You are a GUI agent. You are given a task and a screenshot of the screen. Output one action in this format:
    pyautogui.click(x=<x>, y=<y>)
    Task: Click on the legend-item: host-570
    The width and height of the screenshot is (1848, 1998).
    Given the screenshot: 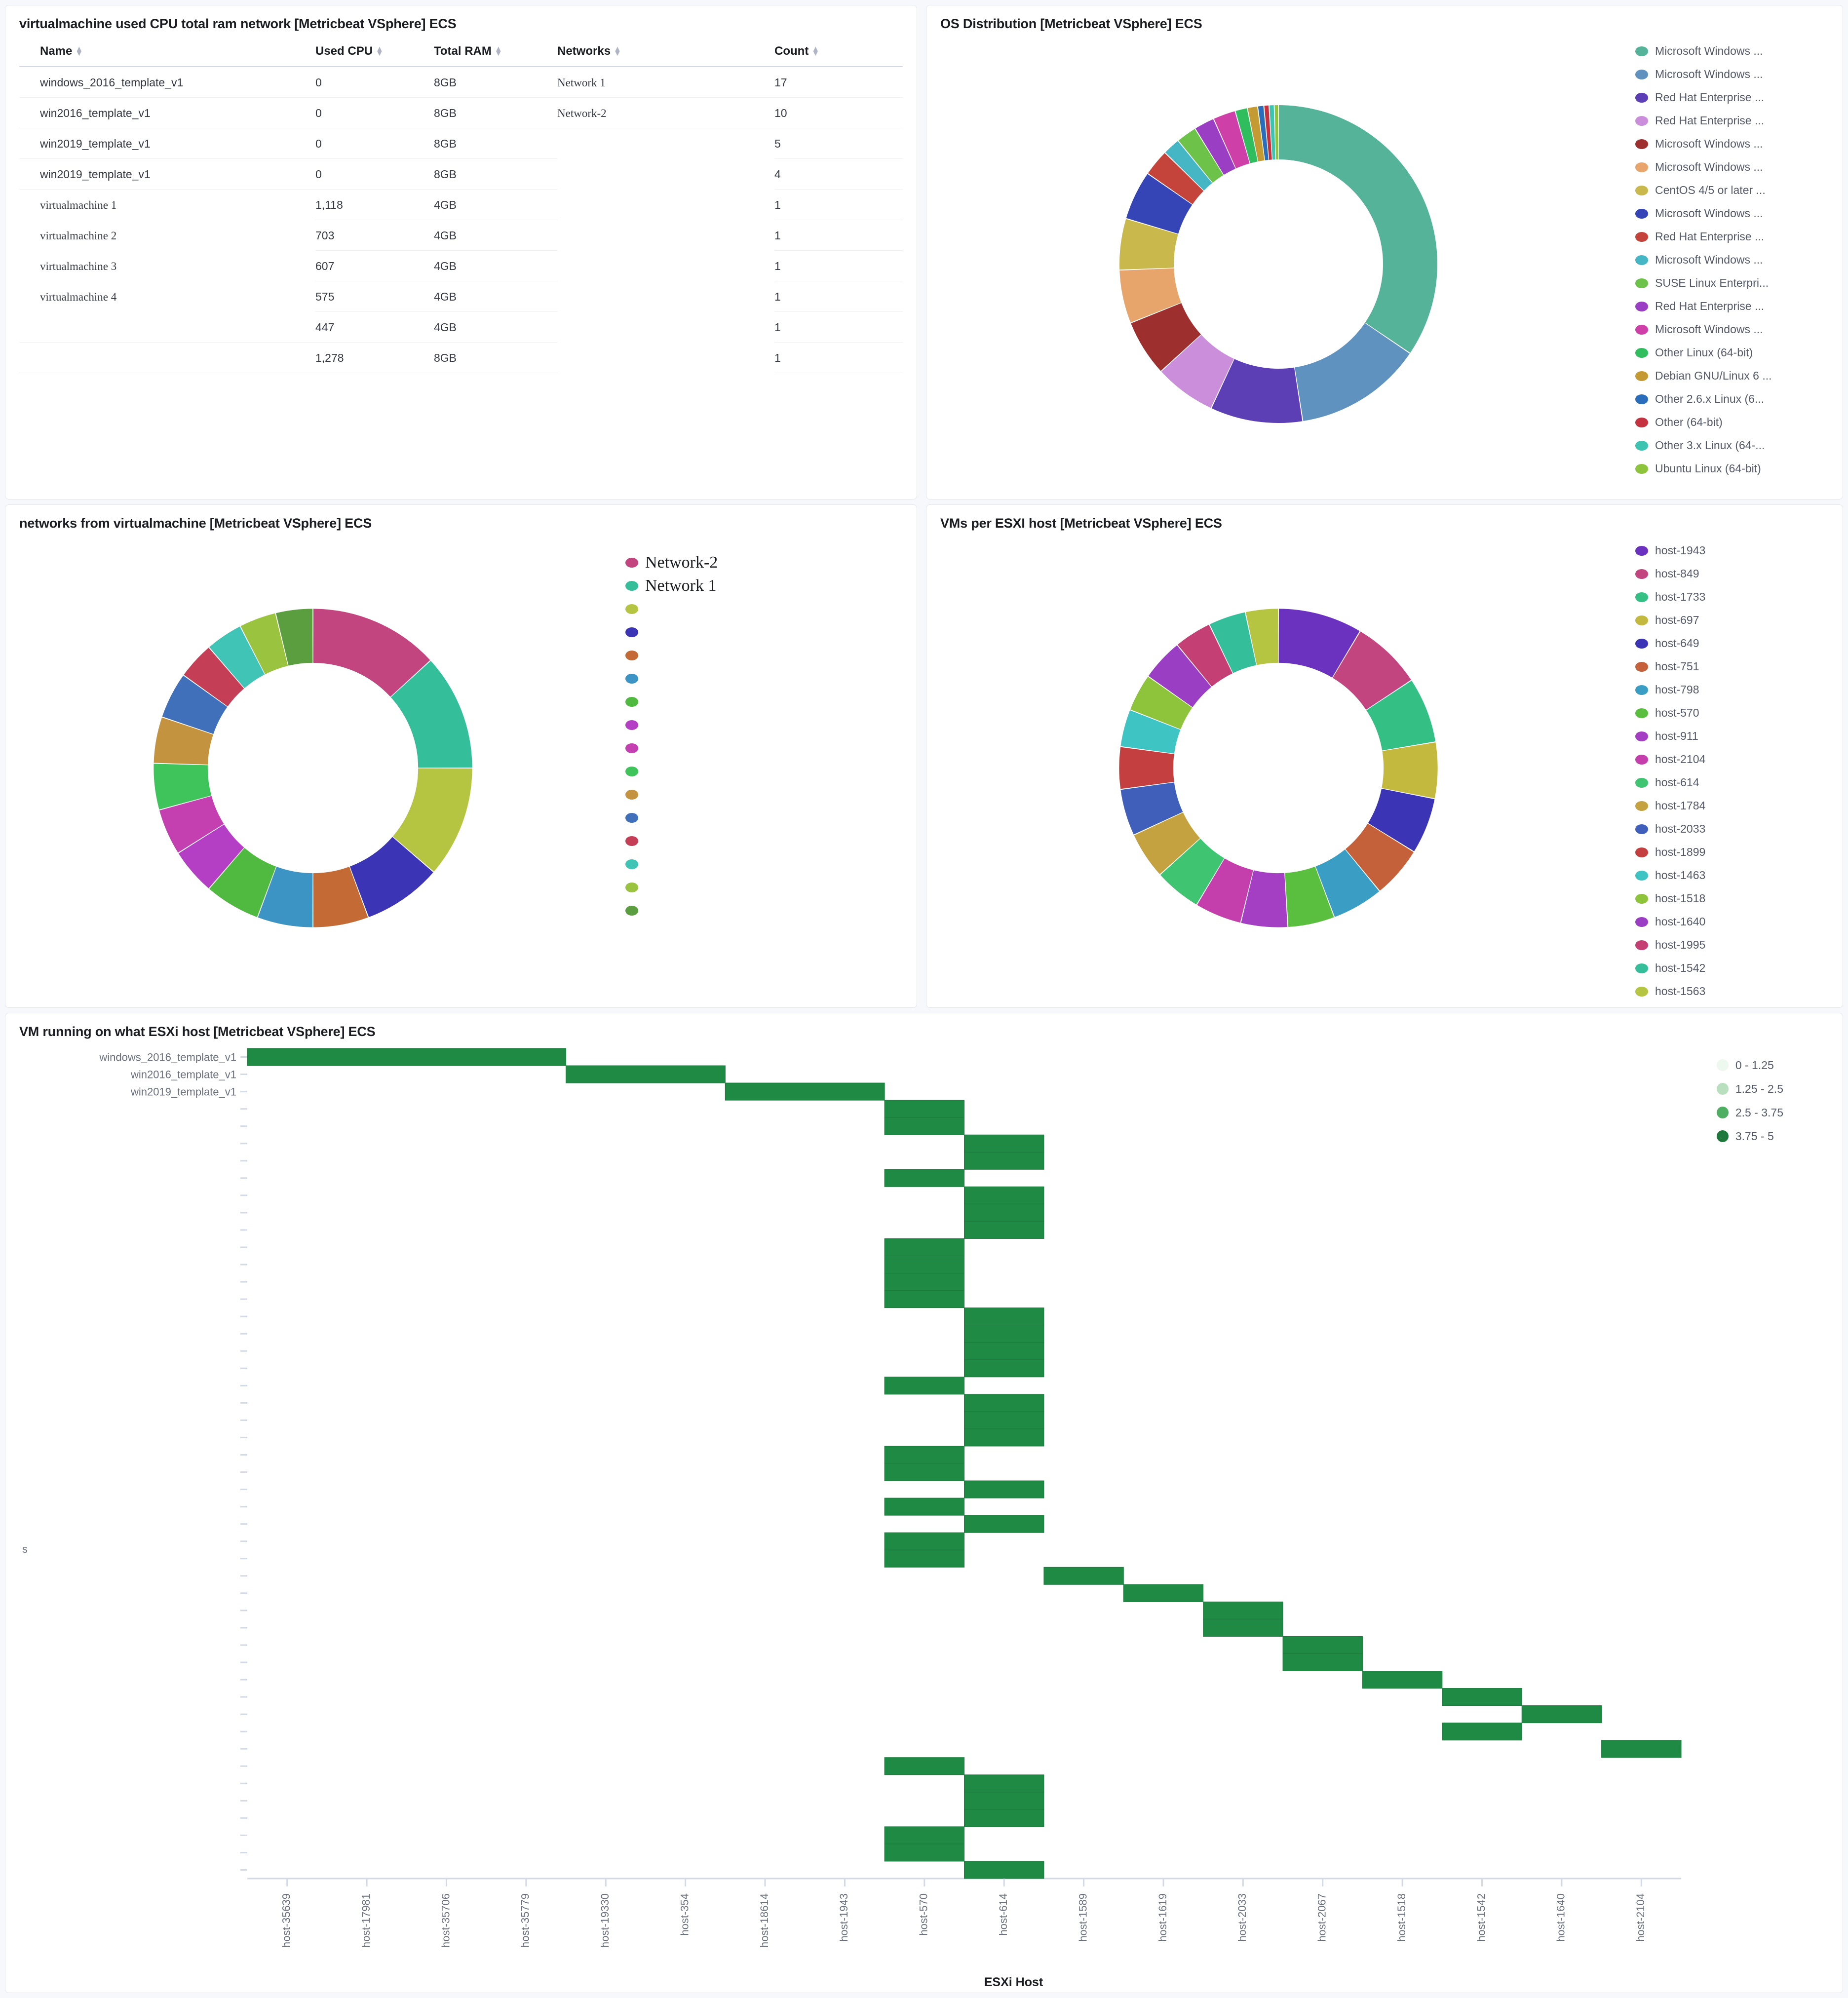 What is the action you would take?
    pyautogui.click(x=1739, y=713)
    